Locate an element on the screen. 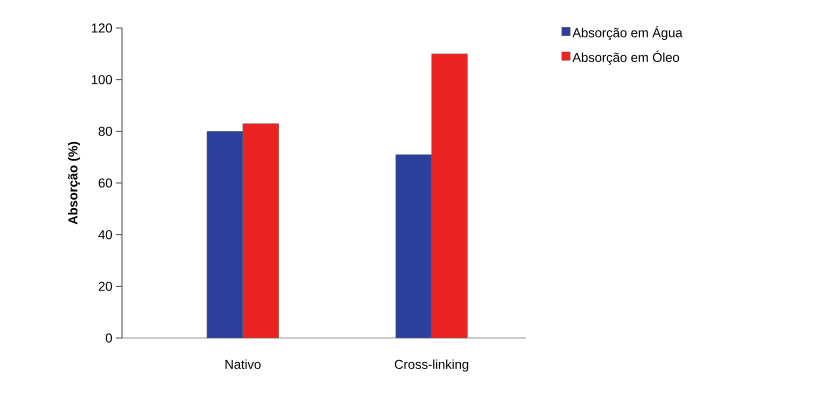  y-tick-label: 0 is located at coordinates (109, 338).